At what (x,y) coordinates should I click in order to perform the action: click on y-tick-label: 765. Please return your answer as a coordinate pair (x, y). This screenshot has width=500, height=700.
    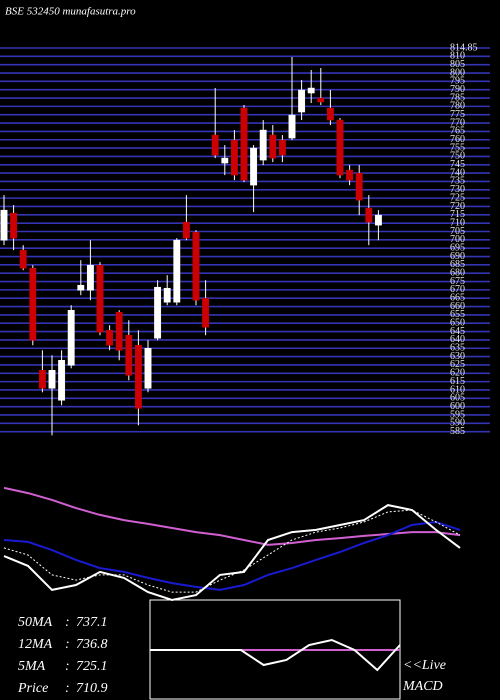
    Looking at the image, I should click on (457, 131).